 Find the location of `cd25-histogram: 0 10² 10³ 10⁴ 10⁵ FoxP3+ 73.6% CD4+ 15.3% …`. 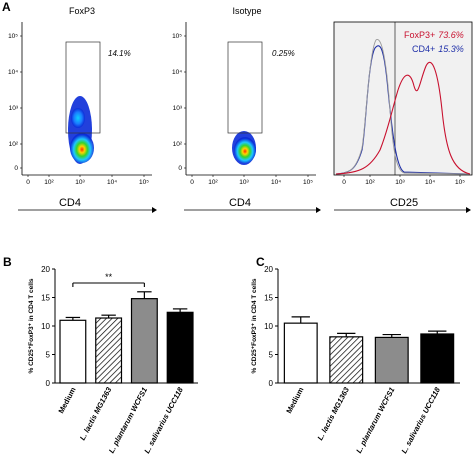

cd25-histogram: 0 10² 10³ 10⁴ 10⁵ FoxP3+ 73.6% CD4+ 15.3% … is located at coordinates (403, 117).